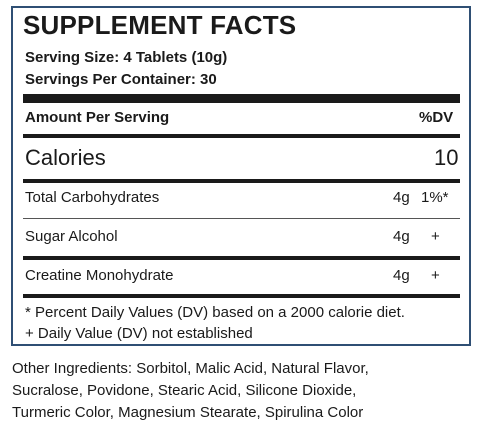 This screenshot has height=437, width=485. Describe the element at coordinates (160, 25) in the screenshot. I see `panel-title: SUPPLEMENT FACTS` at that location.